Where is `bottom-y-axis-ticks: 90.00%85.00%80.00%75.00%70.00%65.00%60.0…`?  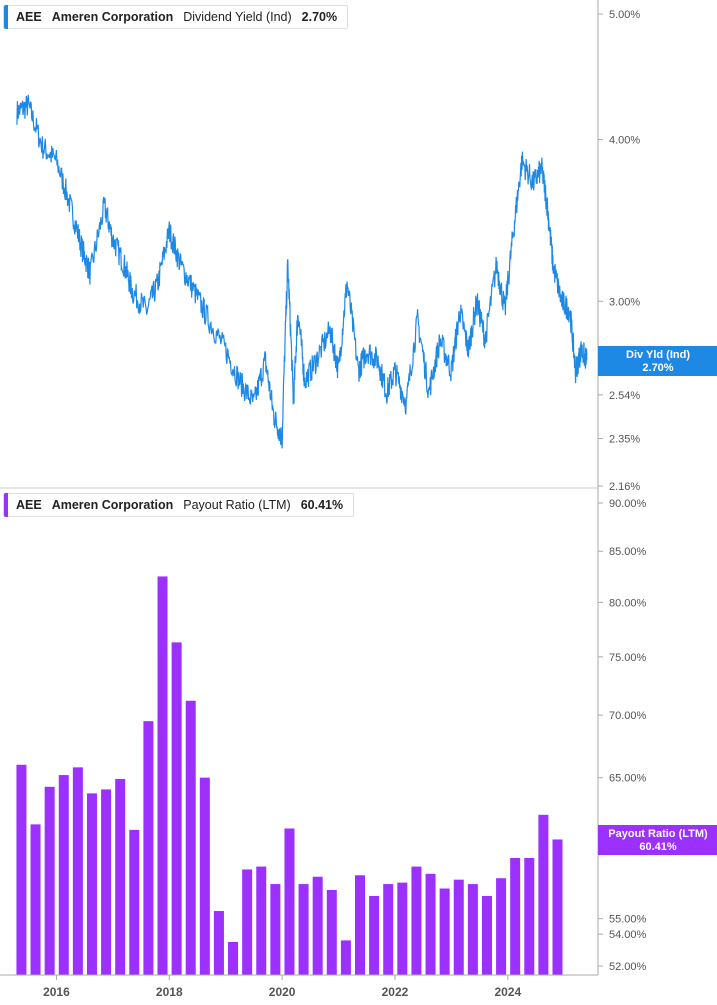 bottom-y-axis-ticks: 90.00%85.00%80.00%75.00%70.00%65.00%60.0… is located at coordinates (622, 735).